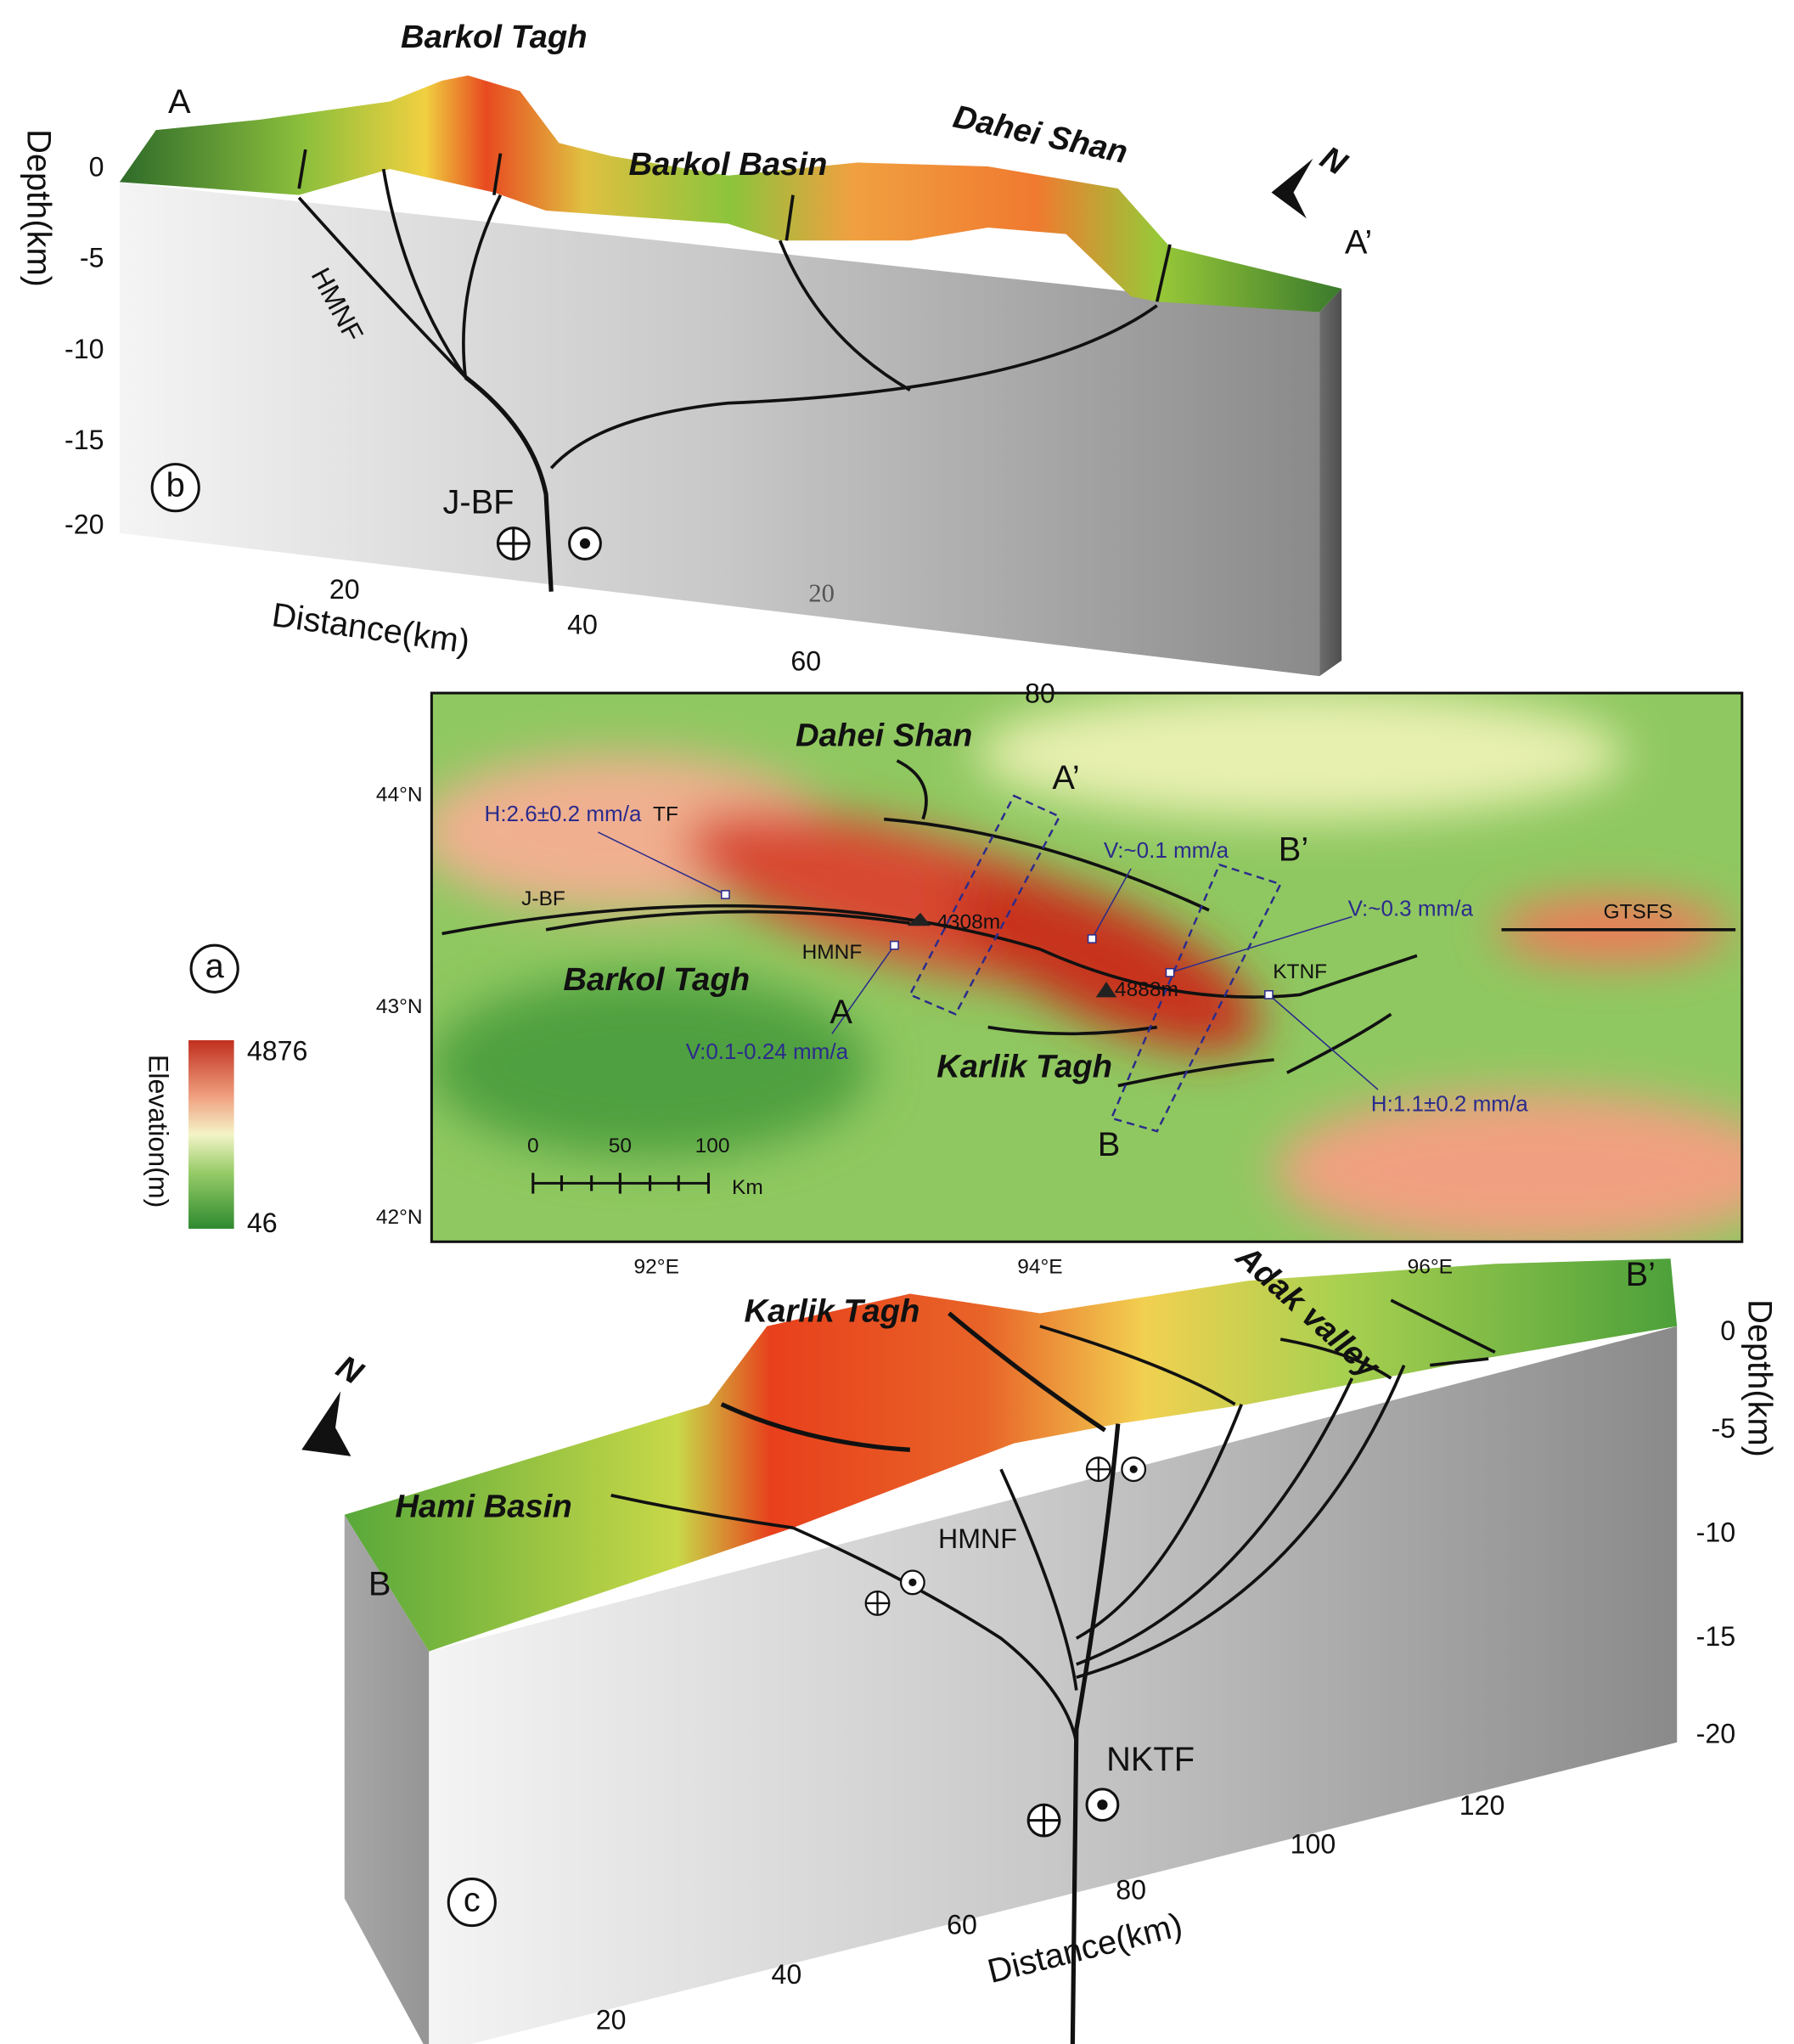 This screenshot has height=2044, width=1794. What do you see at coordinates (1039, 1266) in the screenshot?
I see `label: 94°E` at bounding box center [1039, 1266].